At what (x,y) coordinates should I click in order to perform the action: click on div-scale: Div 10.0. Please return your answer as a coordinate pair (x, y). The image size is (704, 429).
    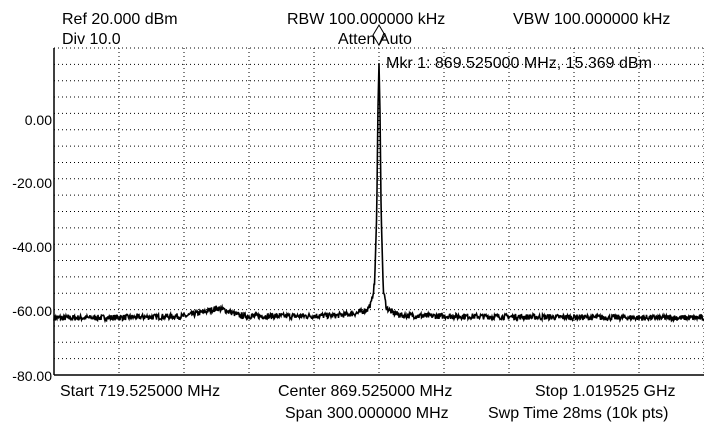
    Looking at the image, I should click on (91, 39).